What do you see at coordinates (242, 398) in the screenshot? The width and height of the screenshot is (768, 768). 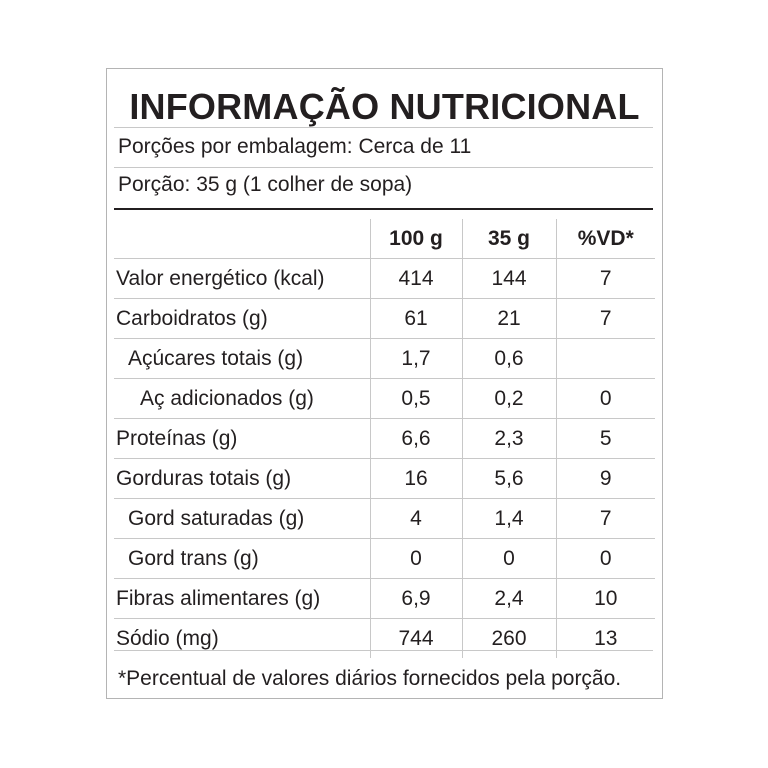 I see `nutrient-name: Aç adicionados (g)` at bounding box center [242, 398].